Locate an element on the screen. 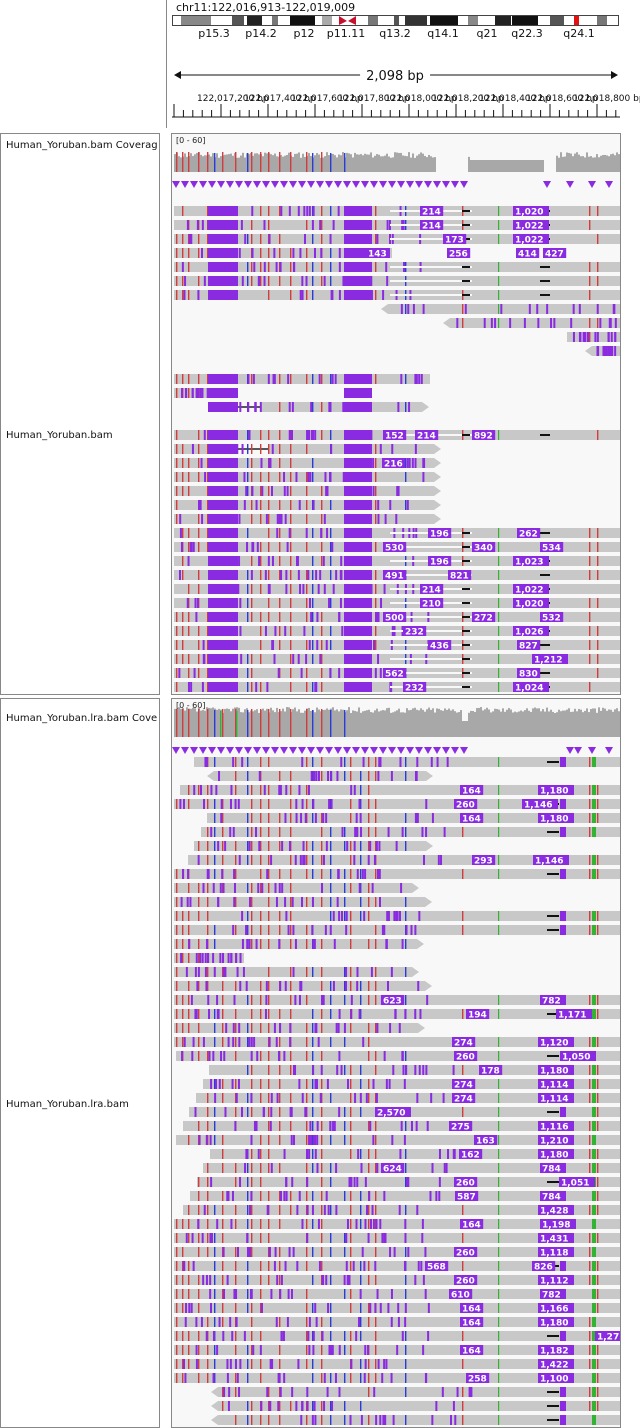 Image resolution: width=640 pixels, height=1428 pixels. read-split is located at coordinates (431, 575).